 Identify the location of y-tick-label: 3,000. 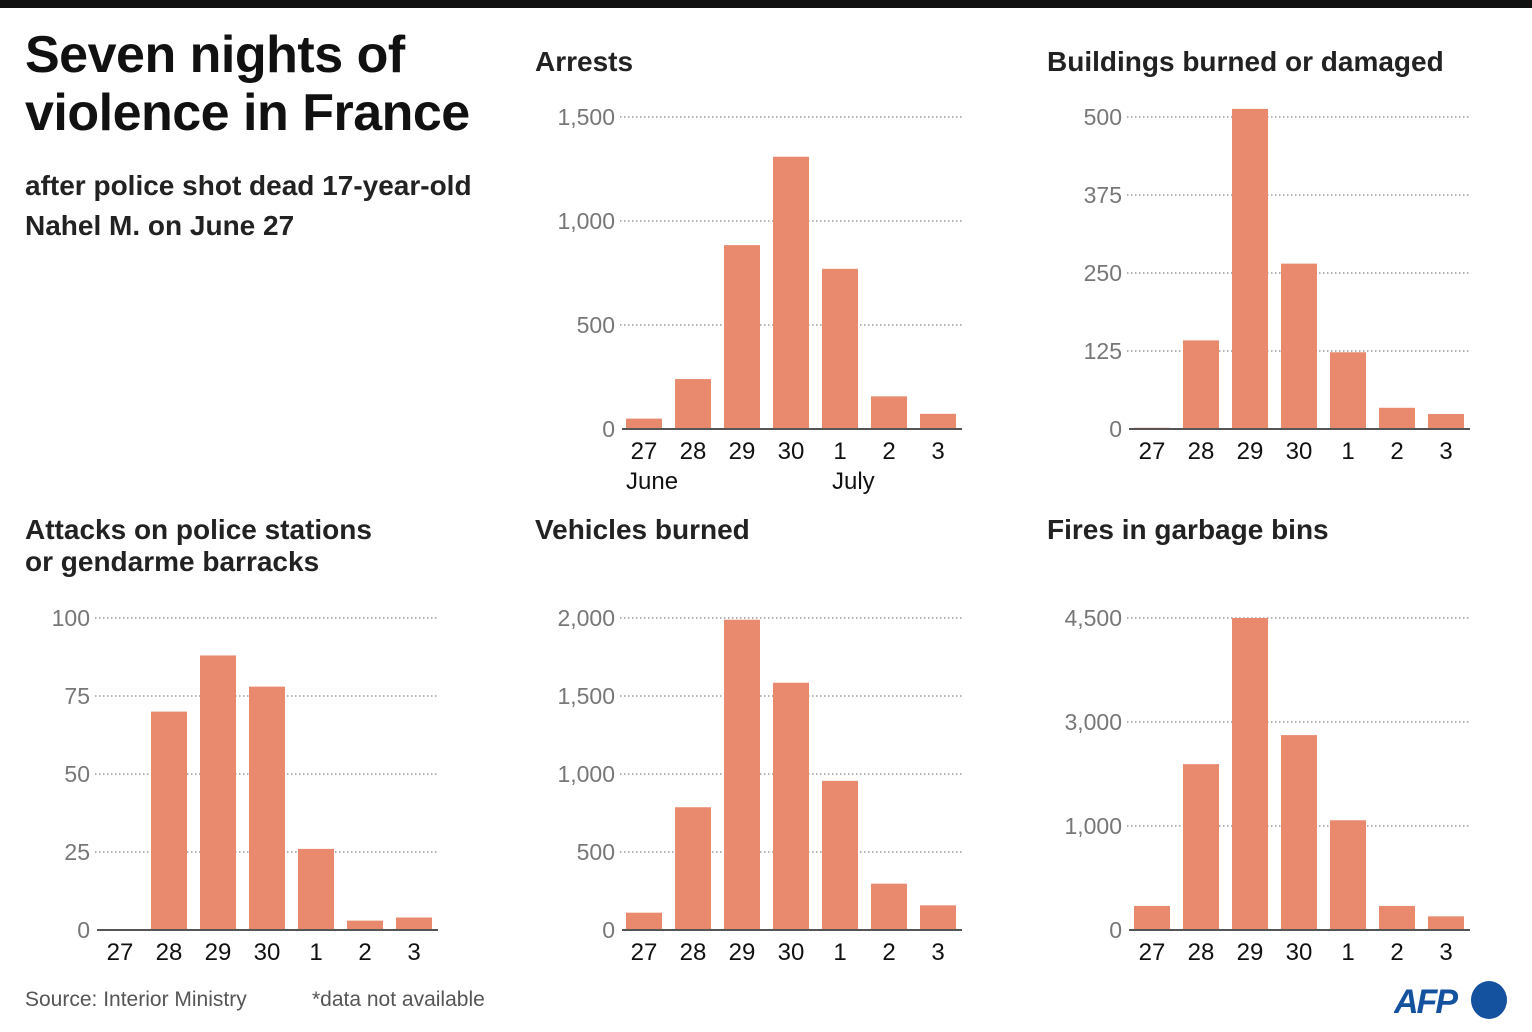
(1093, 722).